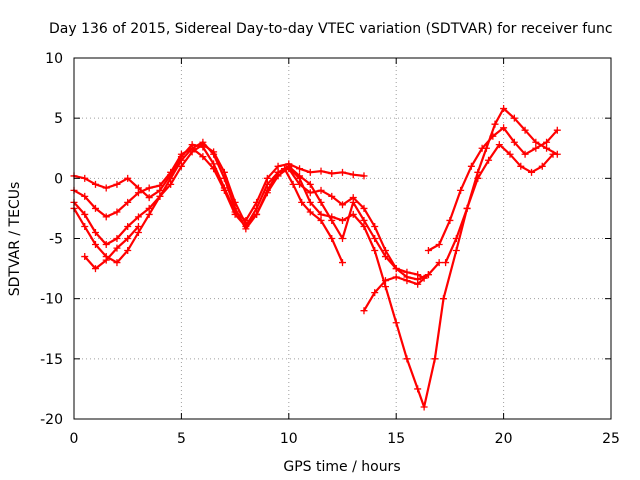 This screenshot has width=640, height=480. I want to click on x-tick-label: 25, so click(611, 439).